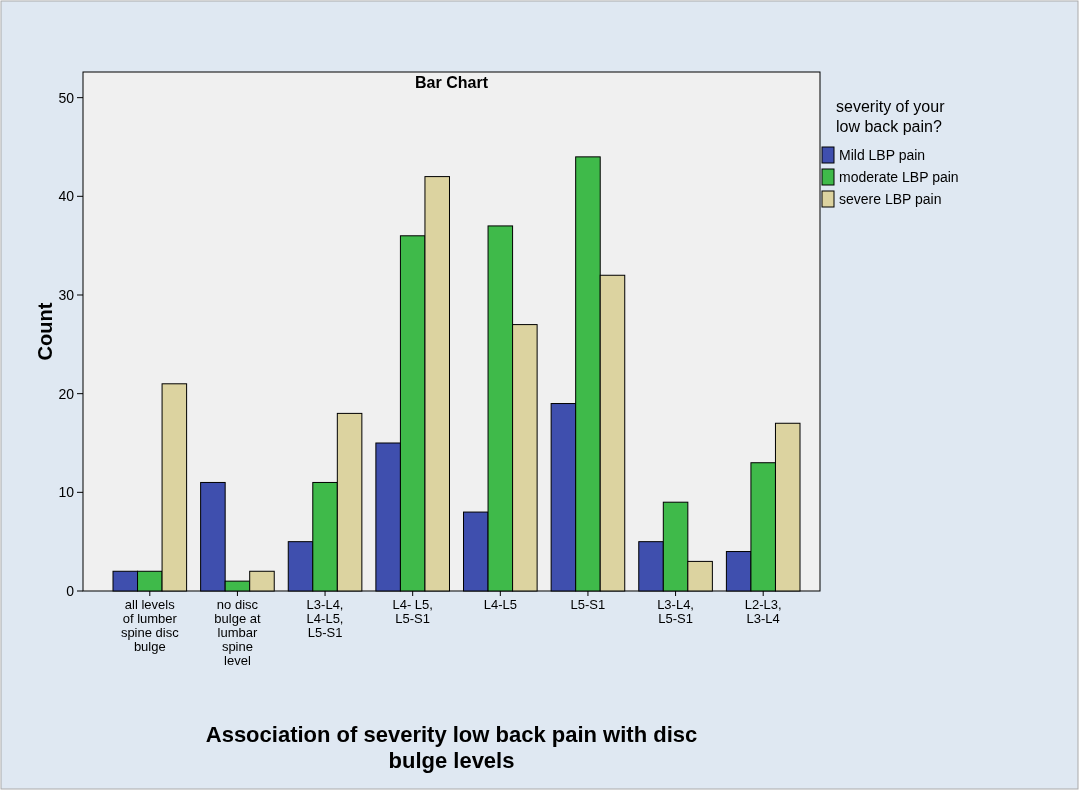  What do you see at coordinates (66, 492) in the screenshot?
I see `y-tick-label: 10` at bounding box center [66, 492].